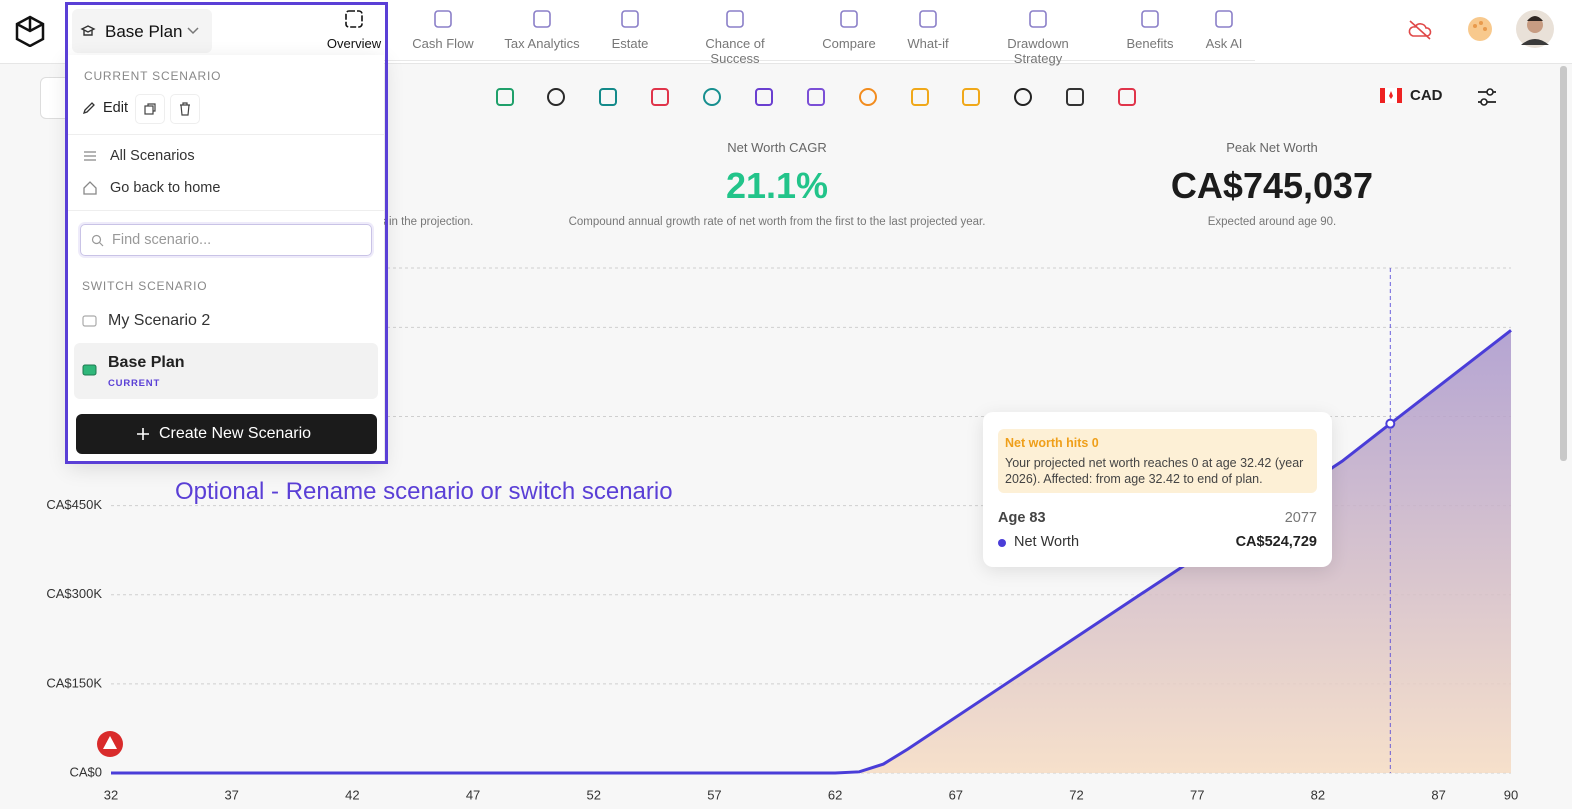  What do you see at coordinates (1272, 185) in the screenshot?
I see `stat-value: CA$745,037` at bounding box center [1272, 185].